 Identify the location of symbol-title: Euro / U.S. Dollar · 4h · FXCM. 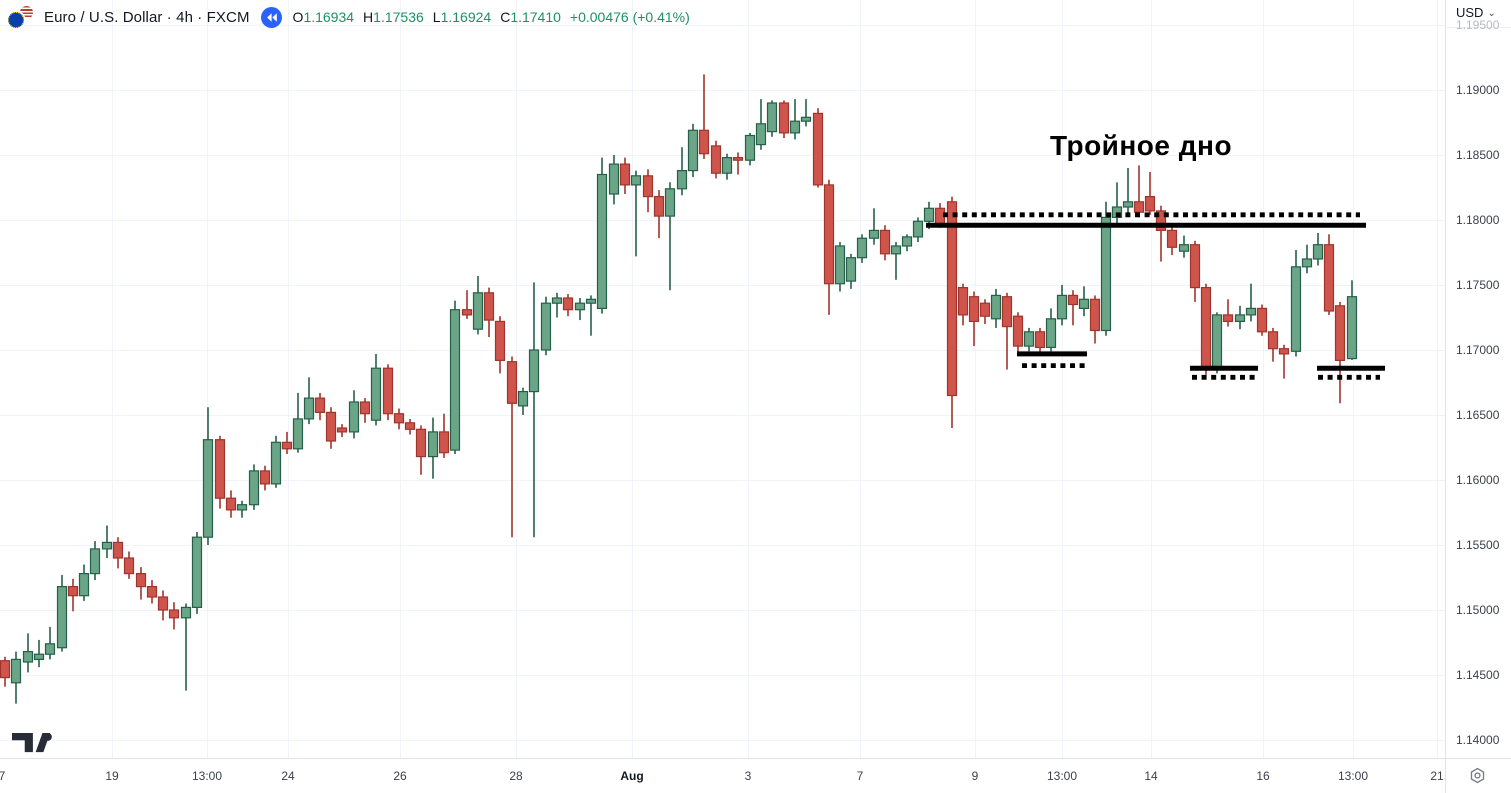
(147, 17).